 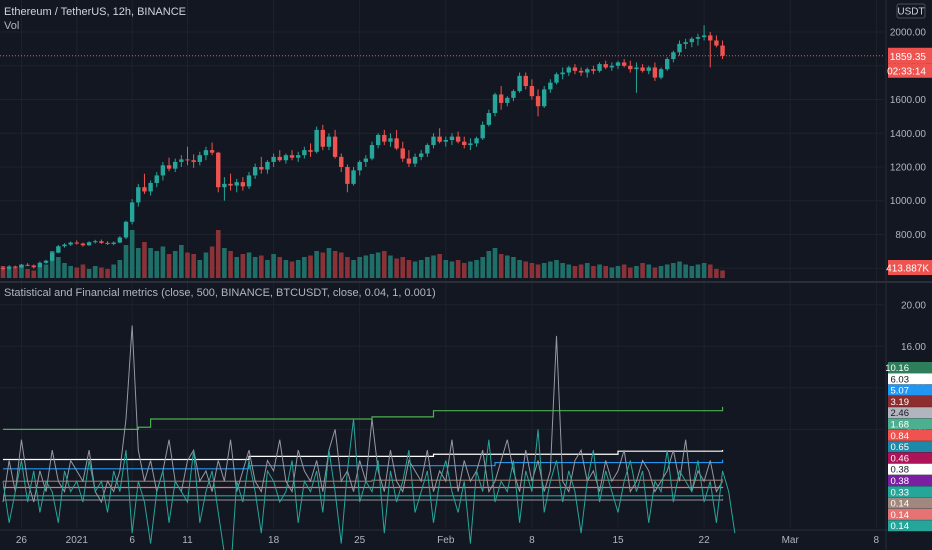 What do you see at coordinates (900, 515) in the screenshot?
I see `indicator-value-label: 0.14` at bounding box center [900, 515].